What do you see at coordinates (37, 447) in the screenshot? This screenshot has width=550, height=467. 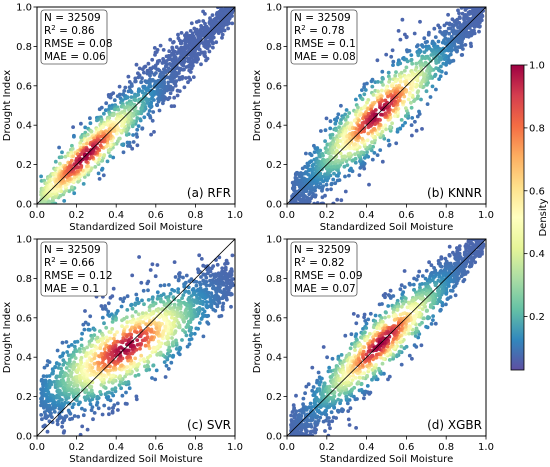 I see `x-tick-label: 0.0` at bounding box center [37, 447].